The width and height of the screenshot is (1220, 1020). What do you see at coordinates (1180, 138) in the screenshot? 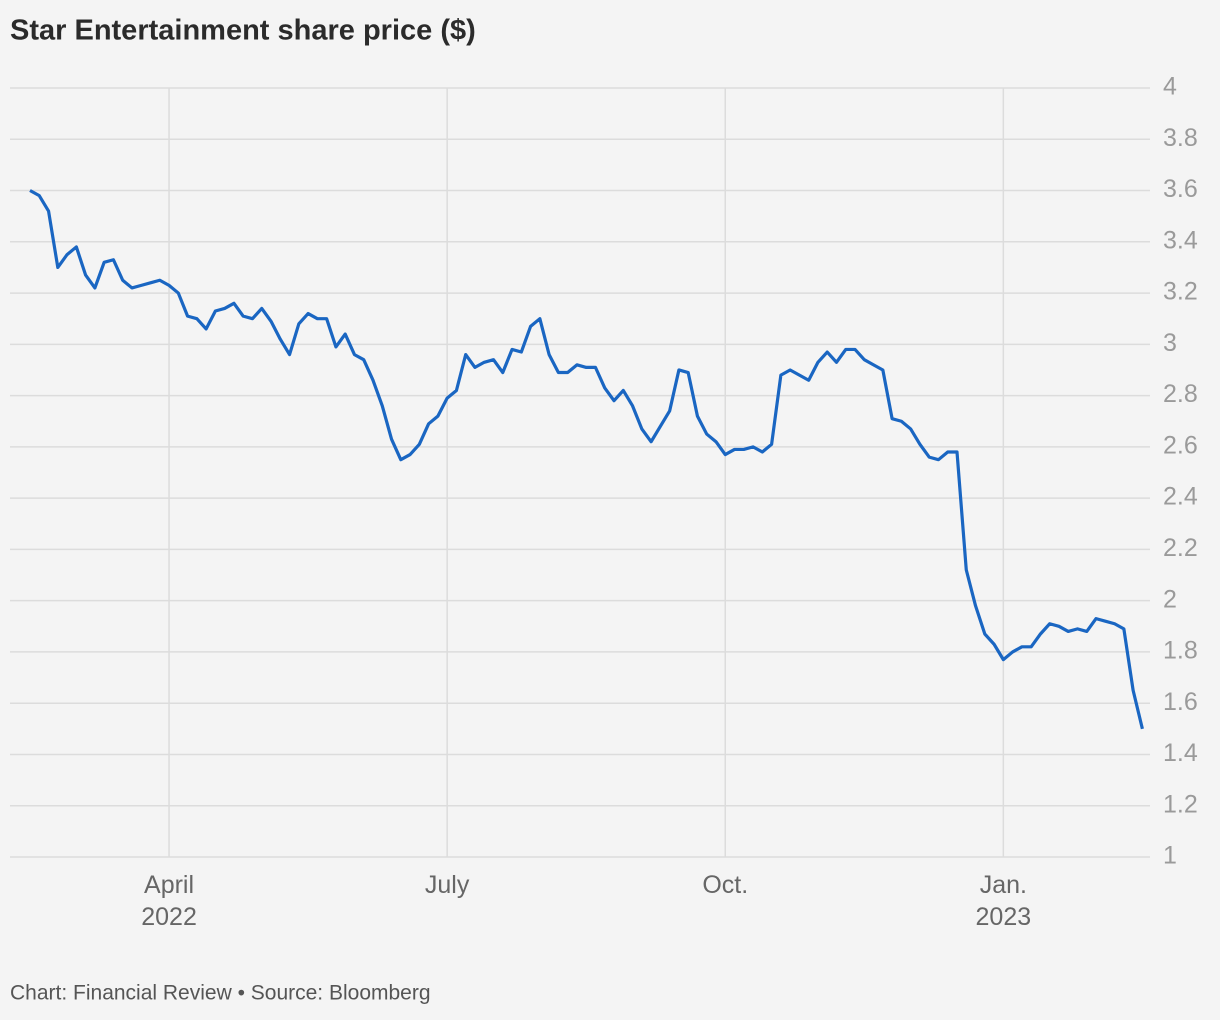
I see `y-tick-label: 3.8` at bounding box center [1180, 138].